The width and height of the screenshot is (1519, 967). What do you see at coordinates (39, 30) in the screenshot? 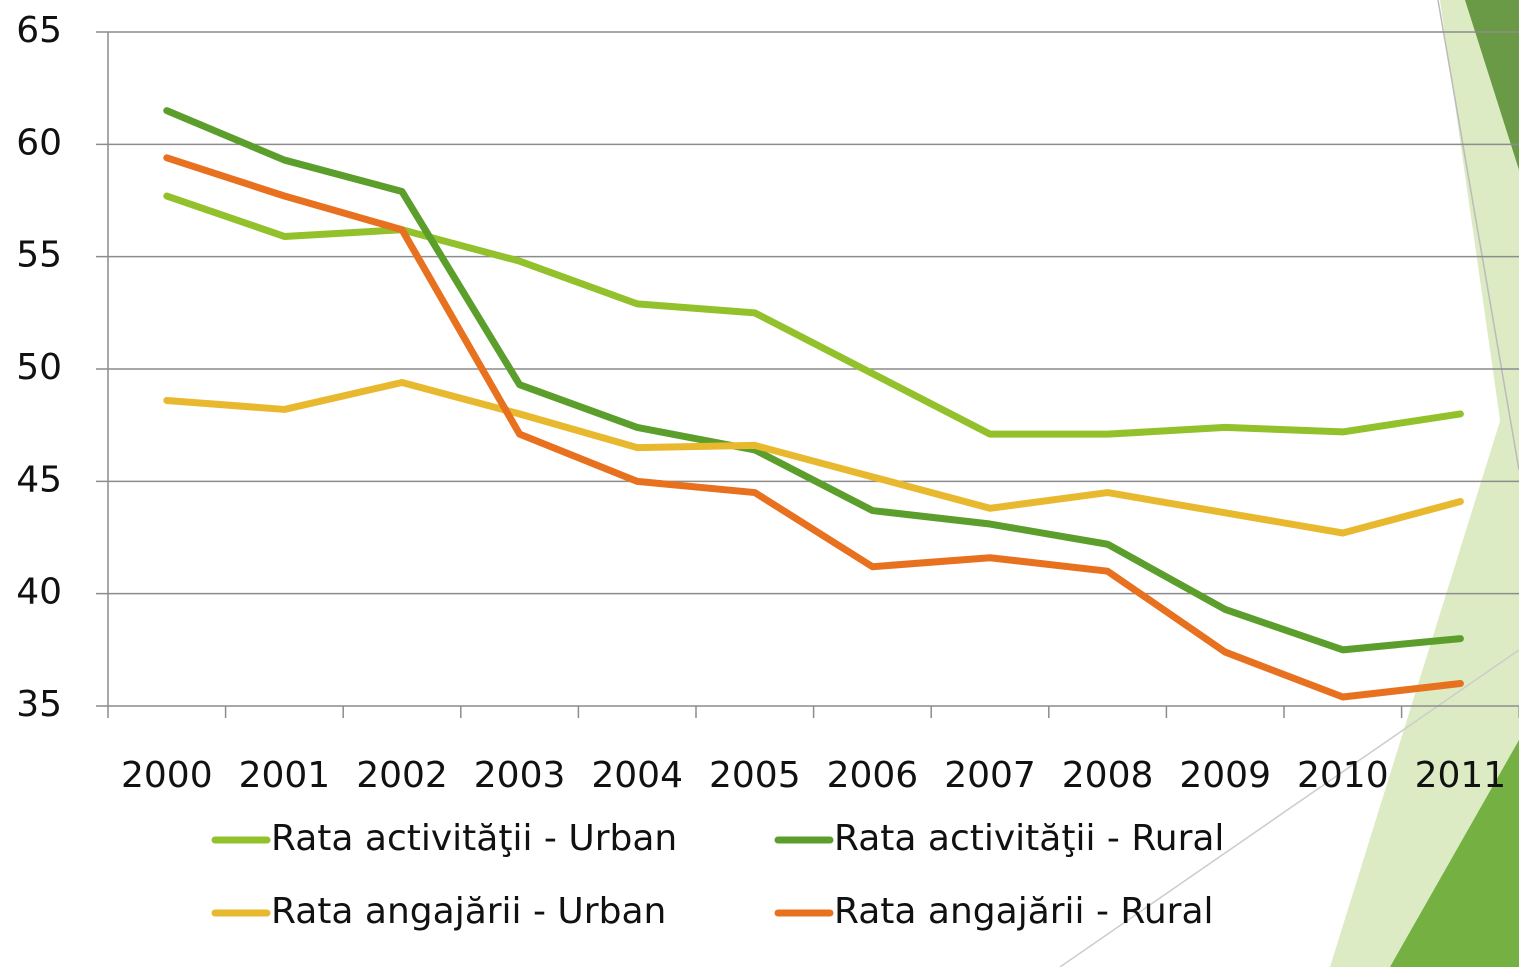
I see `y-tick-label: 65` at bounding box center [39, 30].